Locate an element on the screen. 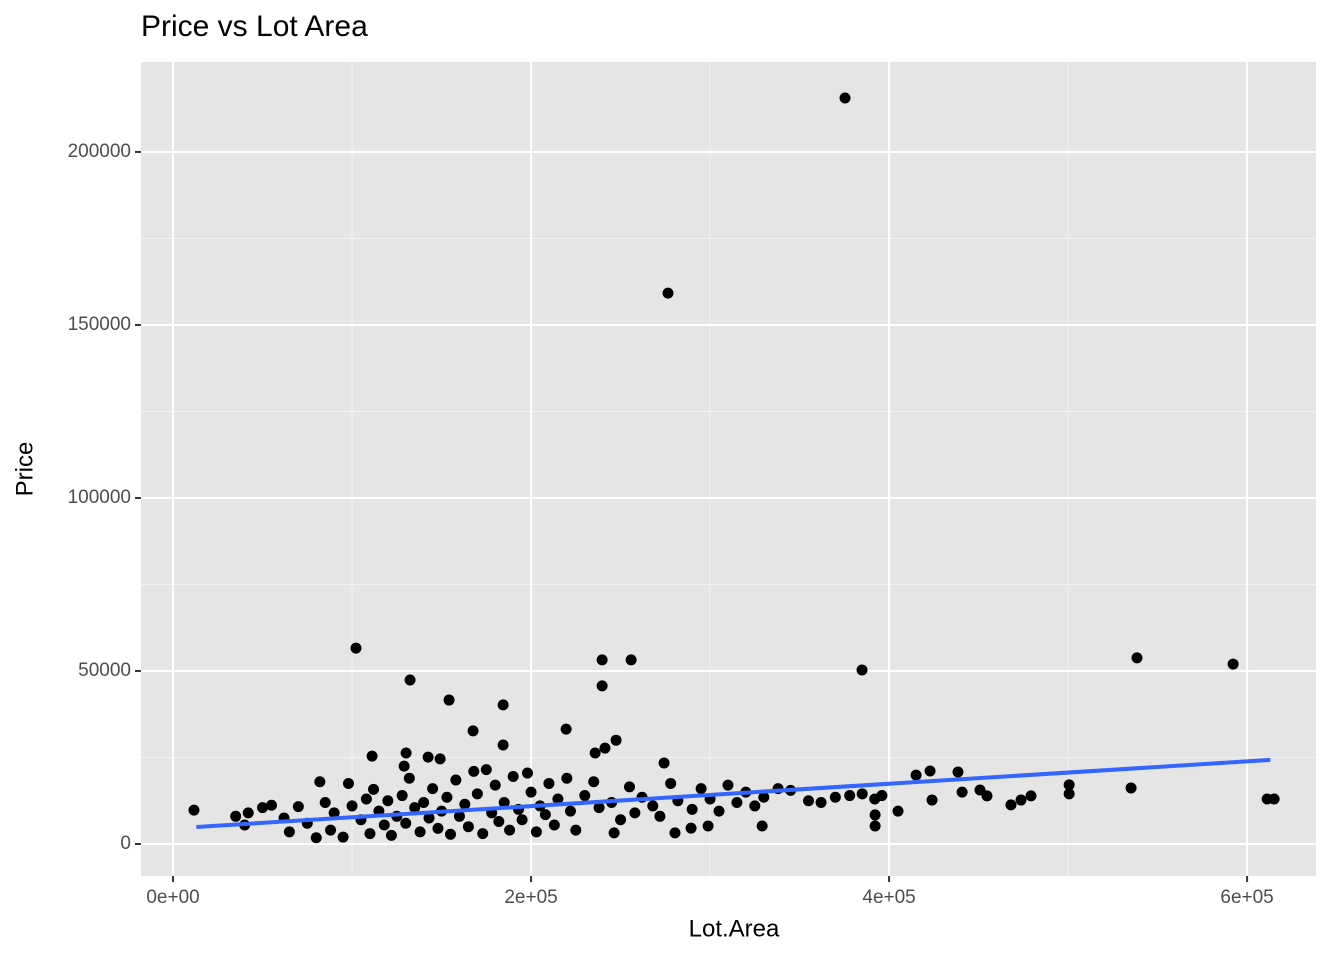 Image resolution: width=1344 pixels, height=965 pixels. y-tick-label: 150000 is located at coordinates (99, 324).